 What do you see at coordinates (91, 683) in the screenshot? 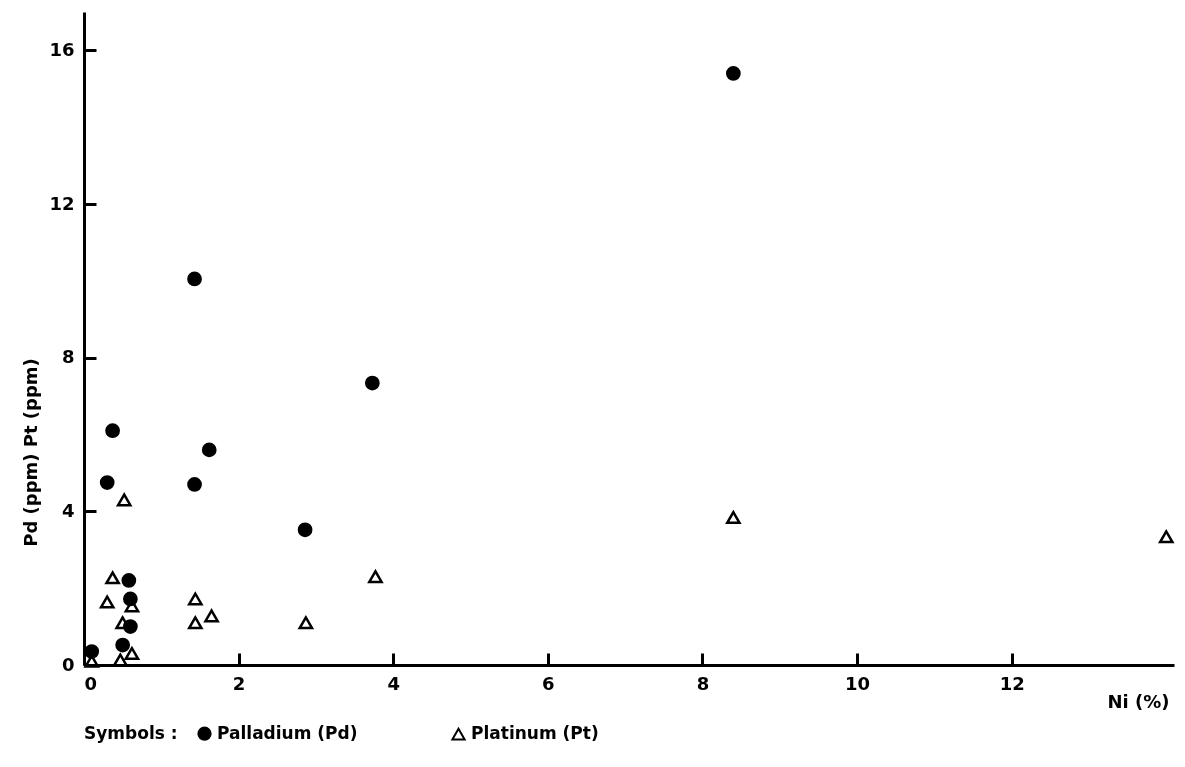
I see `x-tick-label: 0` at bounding box center [91, 683].